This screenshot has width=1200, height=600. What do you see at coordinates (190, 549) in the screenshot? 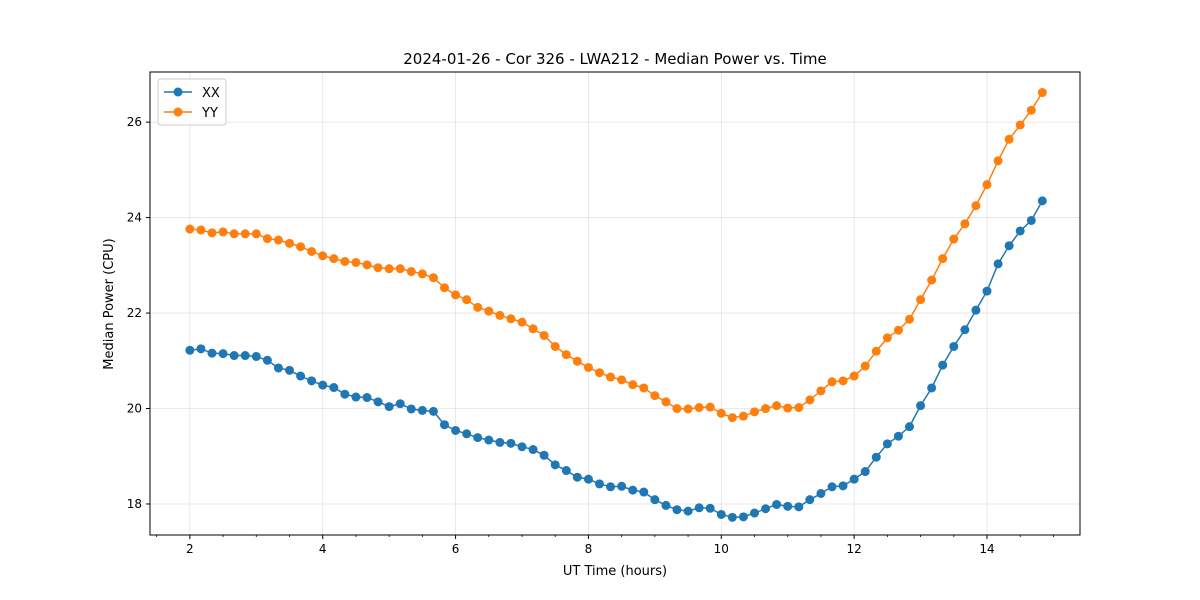
I see `x-tick-label: 2` at bounding box center [190, 549].